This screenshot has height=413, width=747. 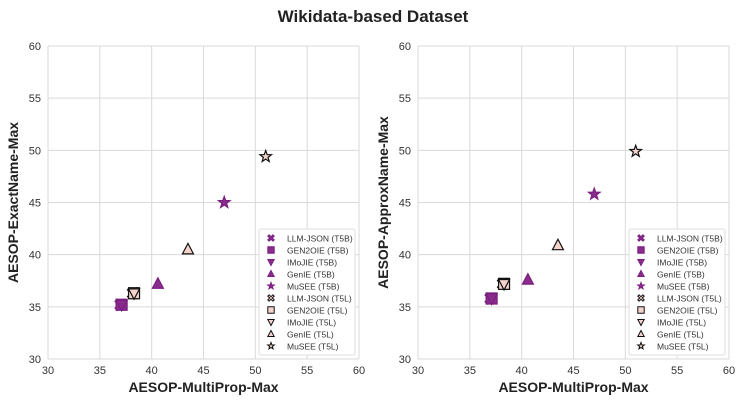 What do you see at coordinates (383, 202) in the screenshot?
I see `y-axis-label: AESOP-ApproxName-Max` at bounding box center [383, 202].